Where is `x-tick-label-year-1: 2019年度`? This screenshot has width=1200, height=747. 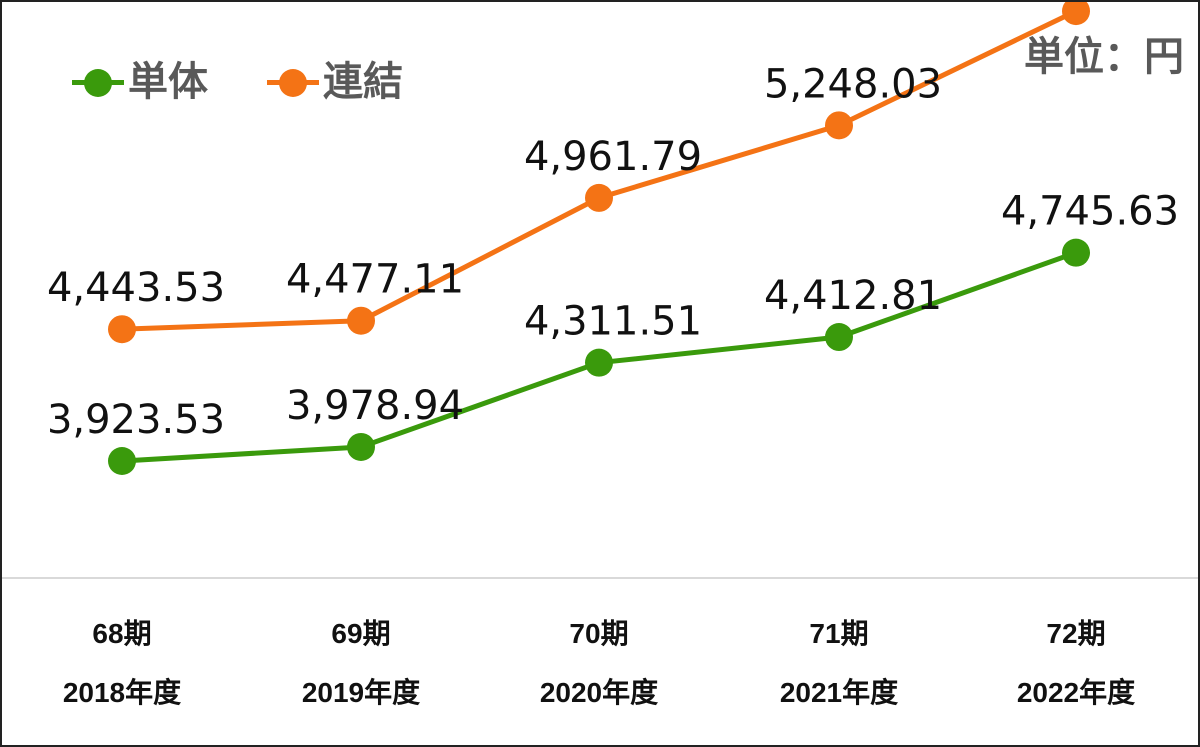 x-tick-label-year-1: 2019年度 is located at coordinates (361, 692).